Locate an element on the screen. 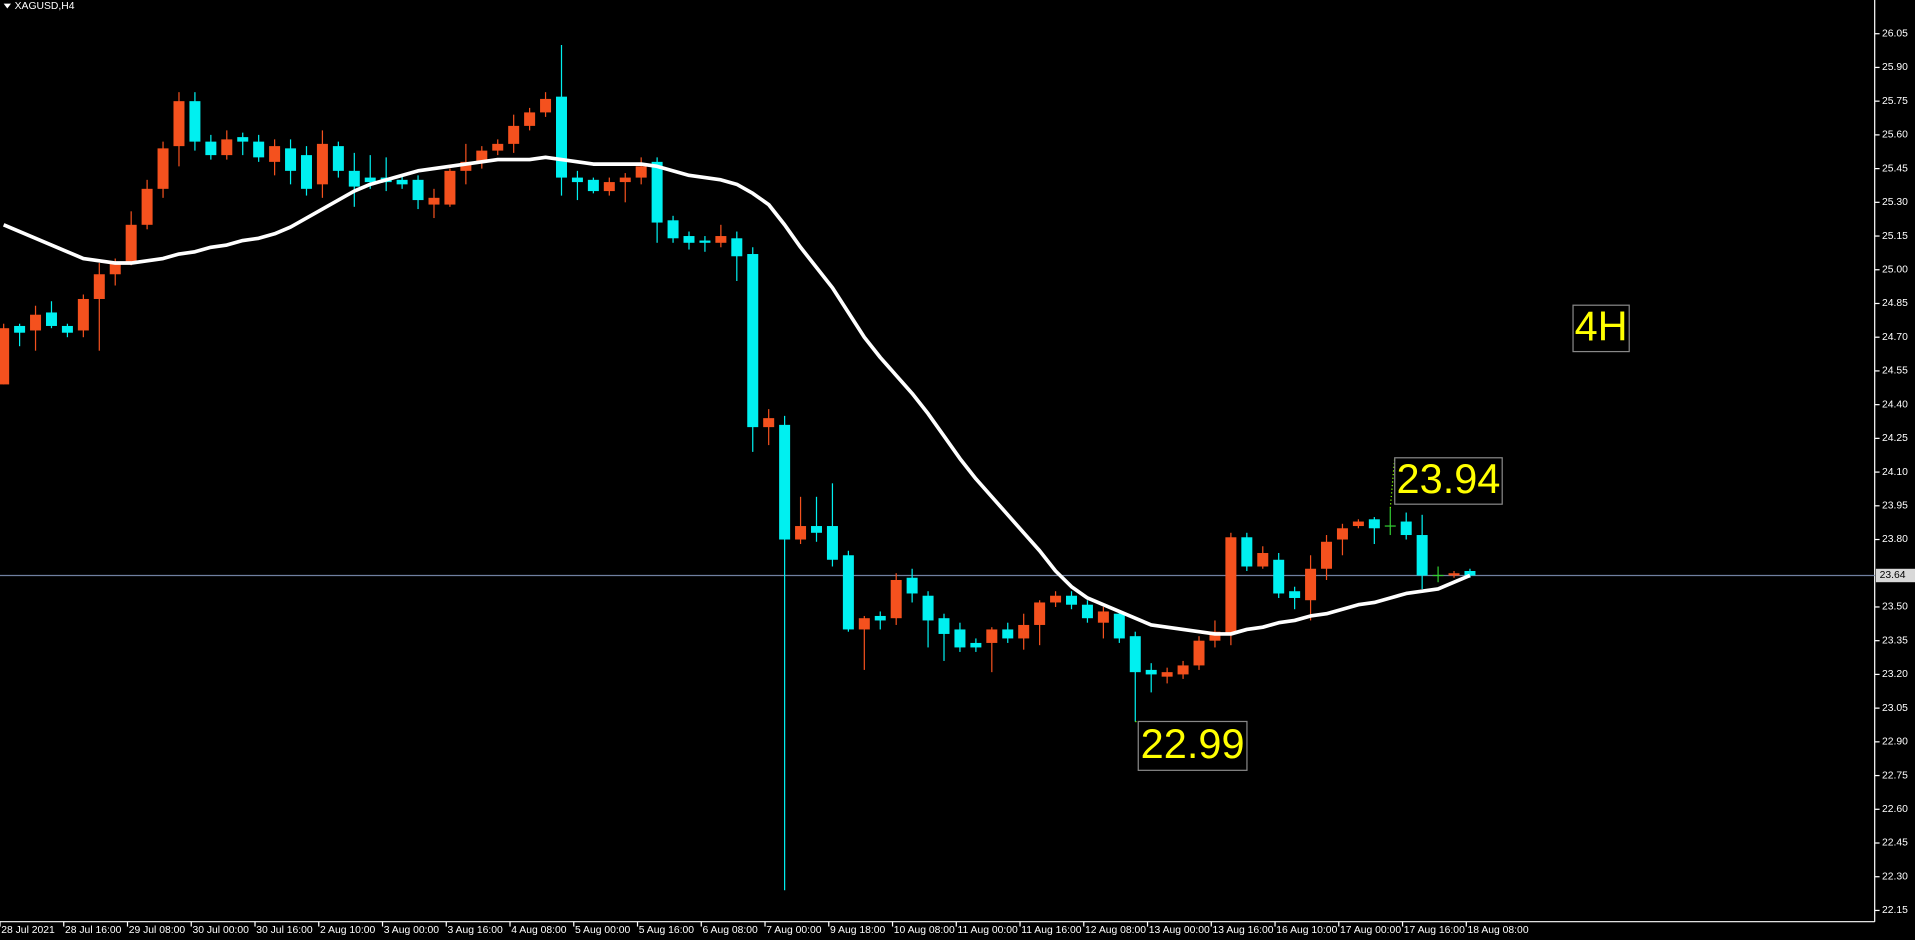 The width and height of the screenshot is (1915, 940). x-tick-label: 3 Aug 00:00 is located at coordinates (412, 930).